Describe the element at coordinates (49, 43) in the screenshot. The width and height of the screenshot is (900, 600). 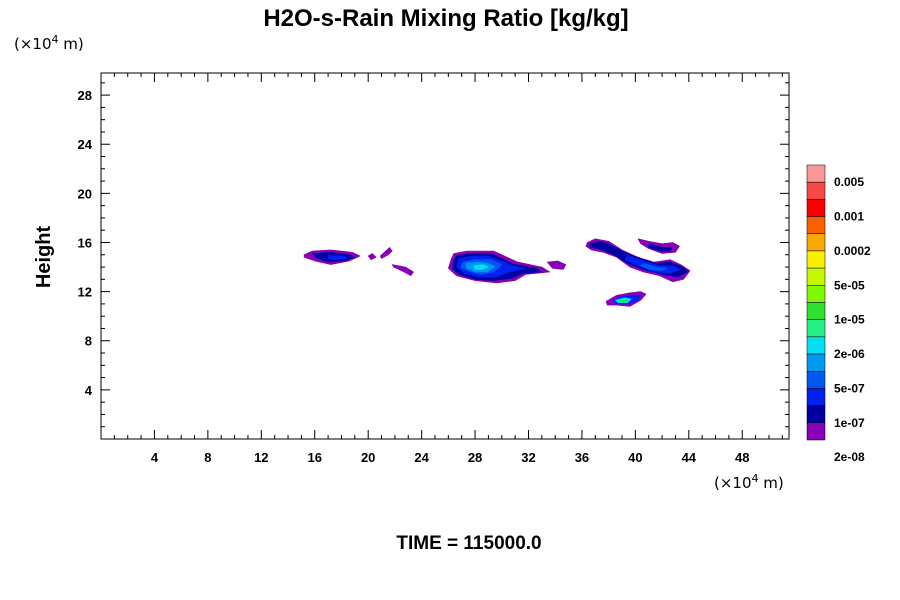
I see `y-axis-unit: (×104 m)` at that location.